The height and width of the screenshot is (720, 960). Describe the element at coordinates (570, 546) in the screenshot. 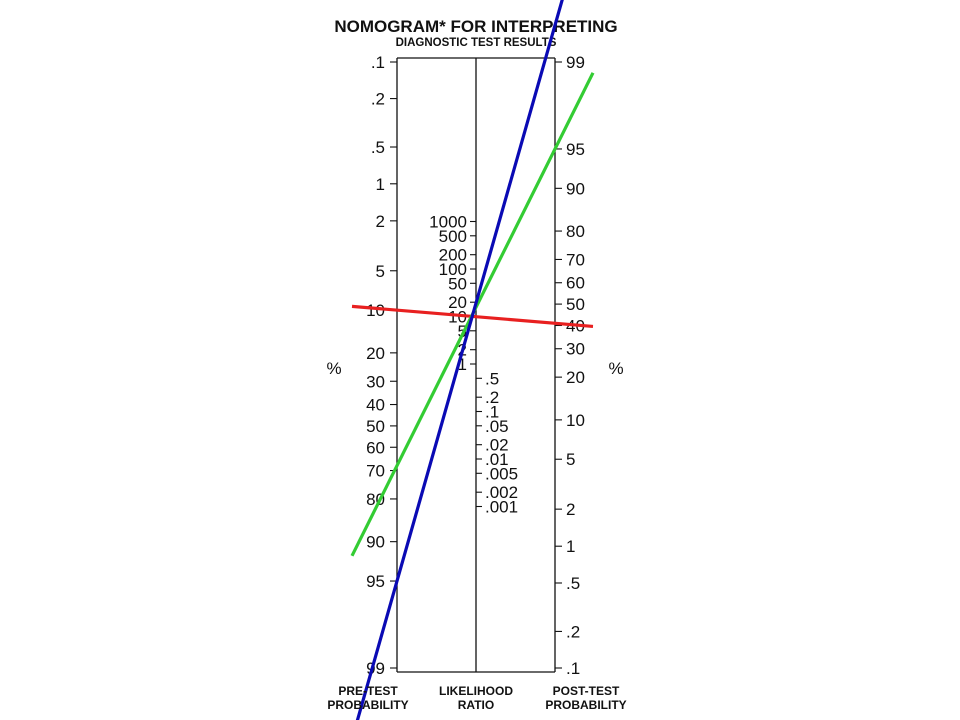

I see `posttest-tick-1: 1` at that location.